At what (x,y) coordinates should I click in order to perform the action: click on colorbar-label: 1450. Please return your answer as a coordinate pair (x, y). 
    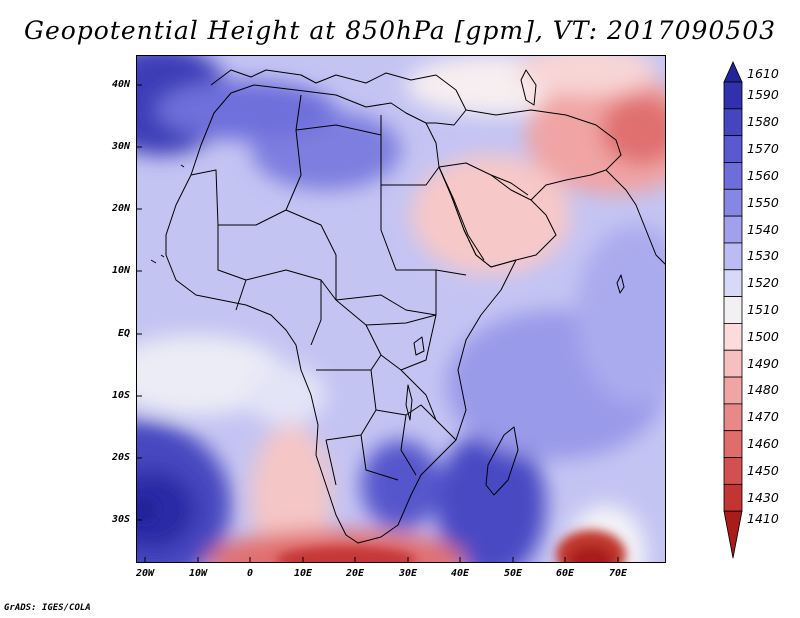
    Looking at the image, I should click on (763, 470).